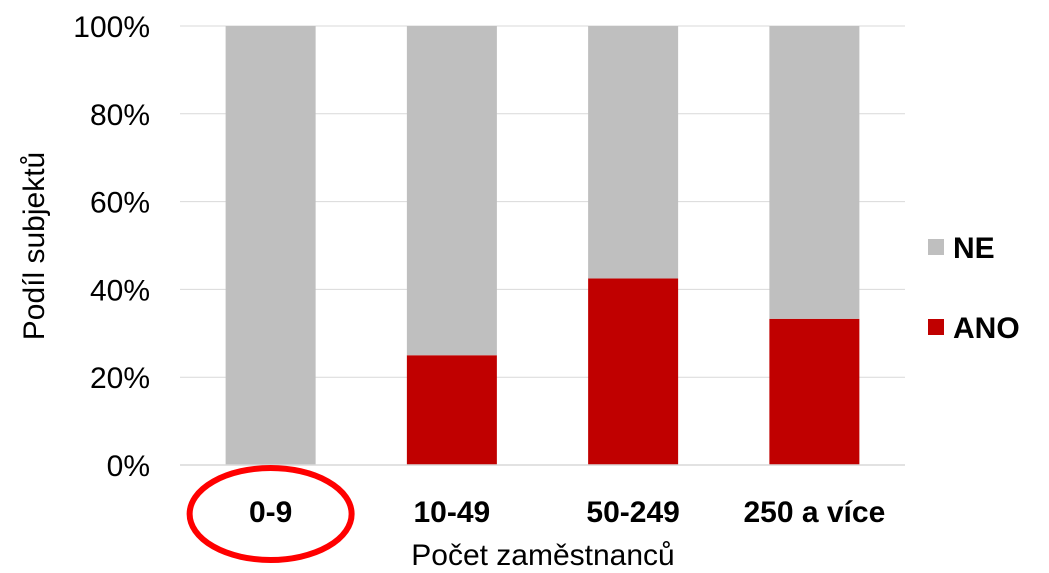 The width and height of the screenshot is (1049, 573). I want to click on category-label: 50-249, so click(632, 512).